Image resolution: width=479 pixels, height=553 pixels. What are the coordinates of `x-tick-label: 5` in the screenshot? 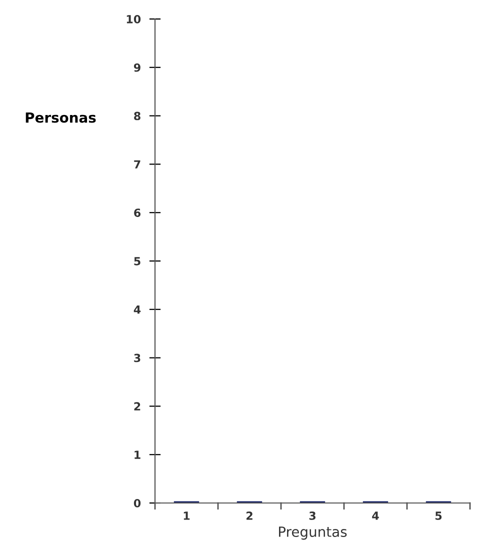 It's located at (438, 516).